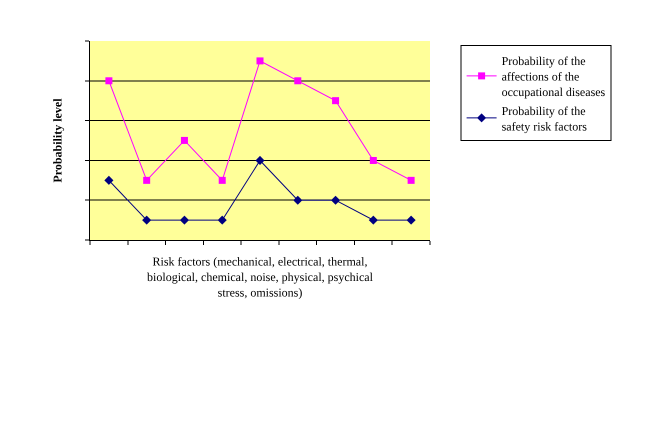 Image resolution: width=649 pixels, height=439 pixels. What do you see at coordinates (545, 119) in the screenshot?
I see `legend-label: Probability of the safety risk factors` at bounding box center [545, 119].